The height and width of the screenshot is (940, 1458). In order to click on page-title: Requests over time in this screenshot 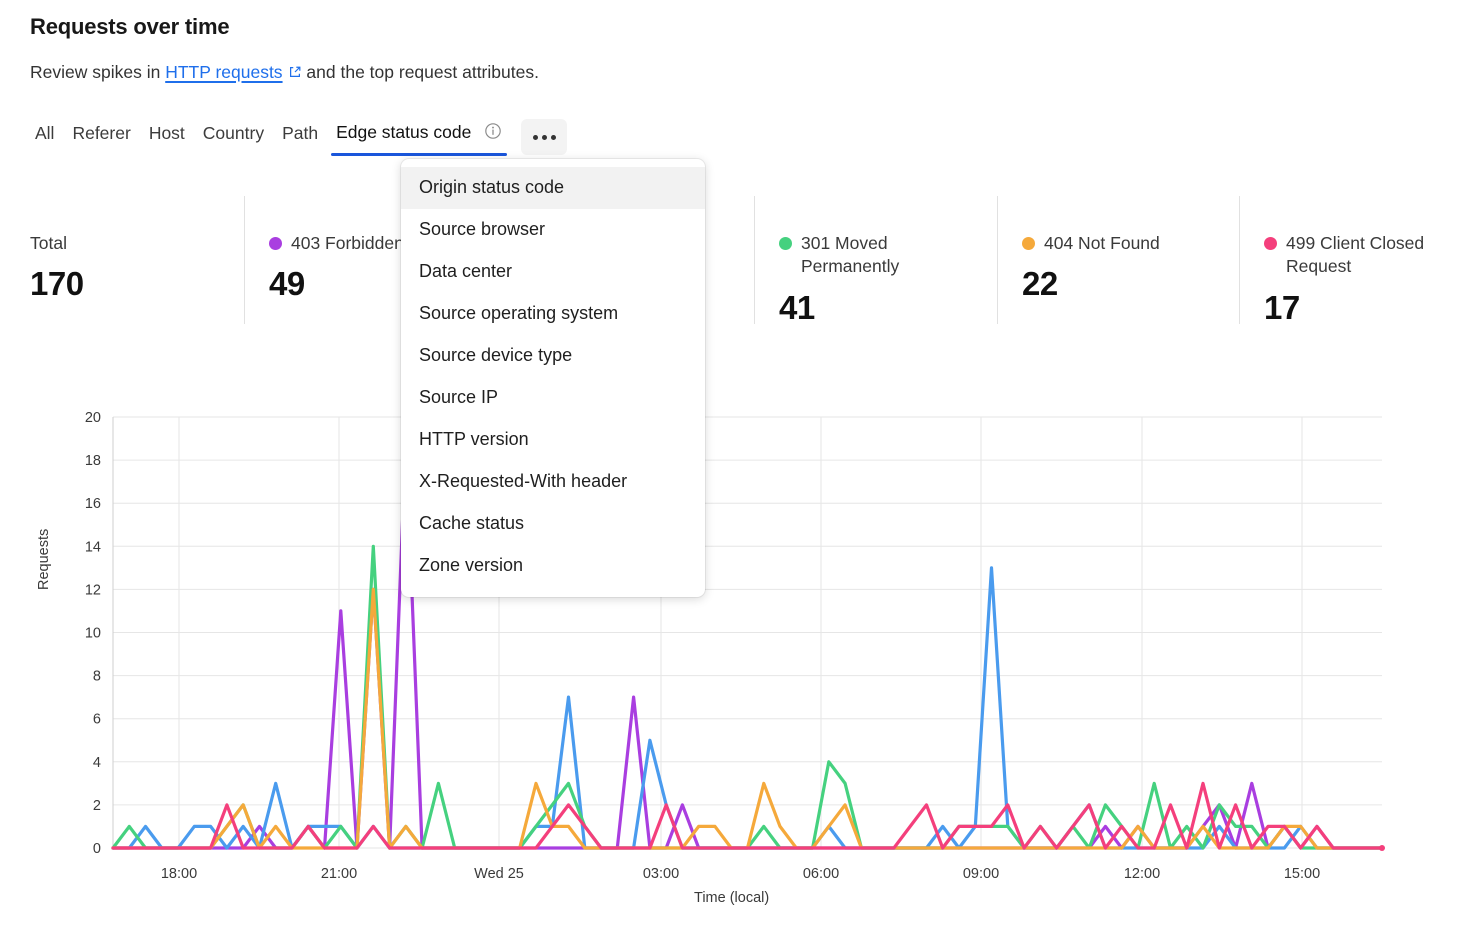, I will do `click(130, 26)`.